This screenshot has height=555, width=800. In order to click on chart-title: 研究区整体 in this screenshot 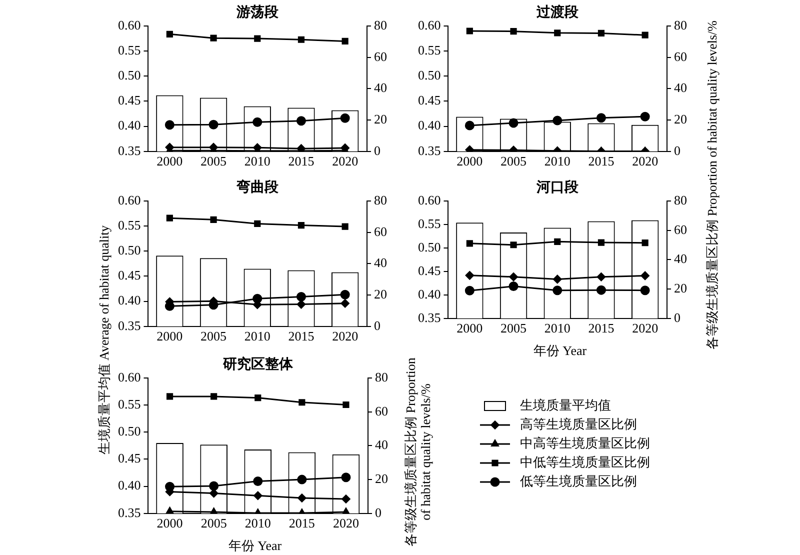, I will do `click(258, 364)`.